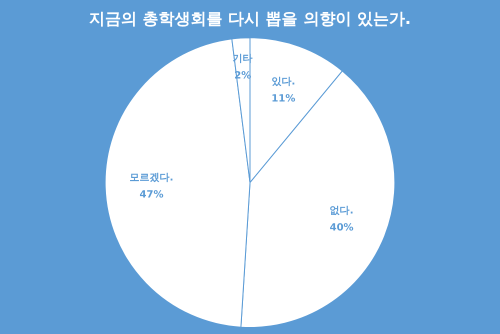  Describe the element at coordinates (152, 194) in the screenshot. I see `data-label: 47%` at that location.